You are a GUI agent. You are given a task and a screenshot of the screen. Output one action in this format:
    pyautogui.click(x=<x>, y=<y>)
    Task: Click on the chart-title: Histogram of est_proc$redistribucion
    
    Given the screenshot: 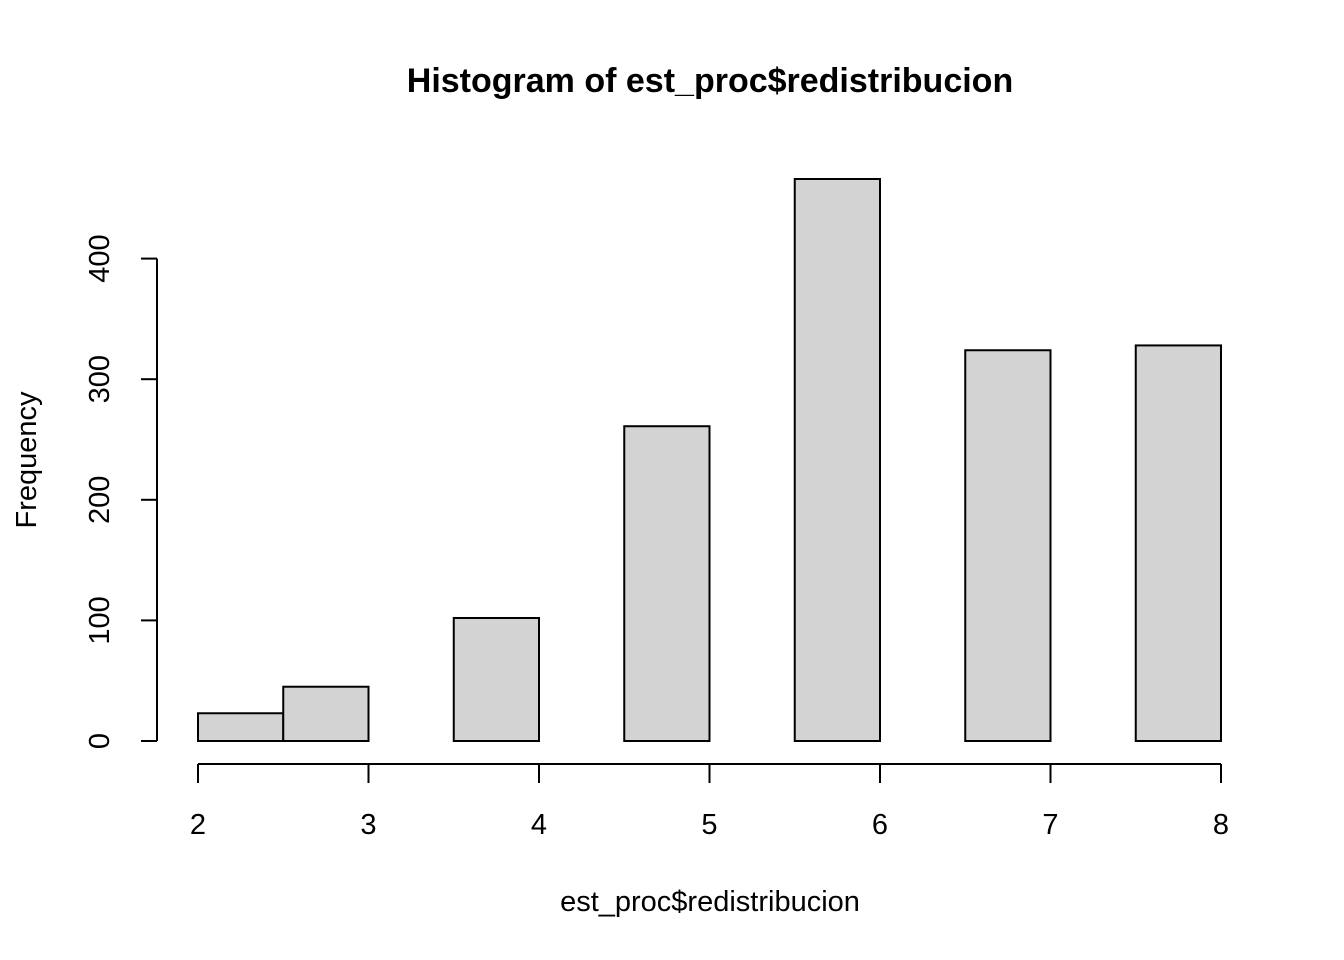 What is the action you would take?
    pyautogui.click(x=710, y=81)
    